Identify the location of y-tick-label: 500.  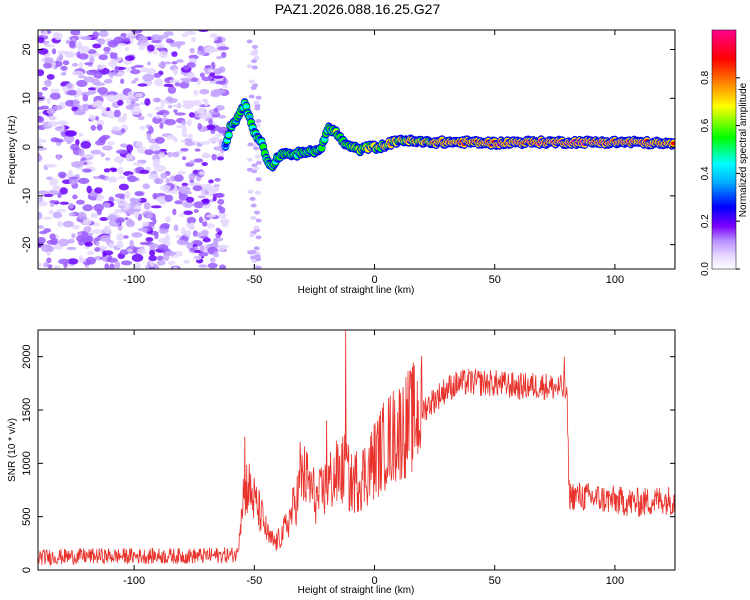
(27, 516).